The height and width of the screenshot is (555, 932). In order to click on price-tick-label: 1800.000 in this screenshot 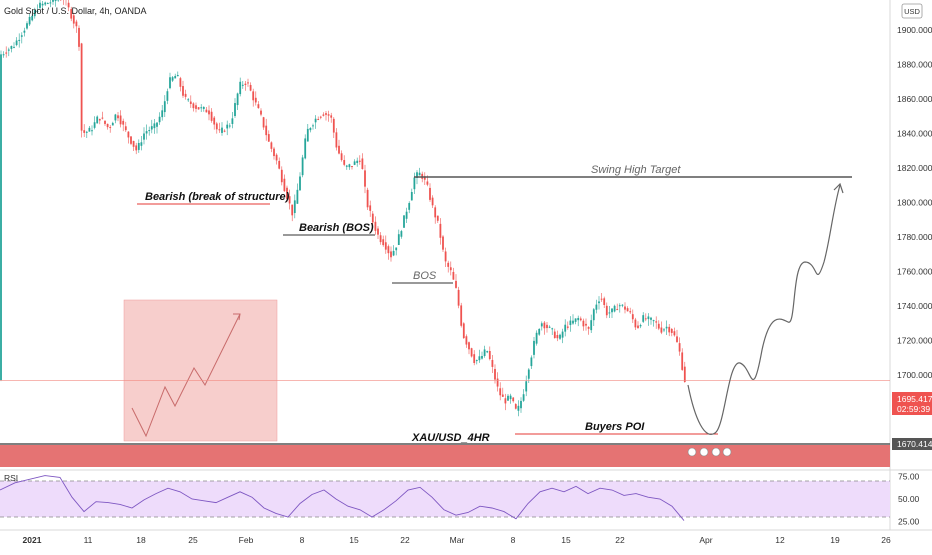, I will do `click(914, 203)`.